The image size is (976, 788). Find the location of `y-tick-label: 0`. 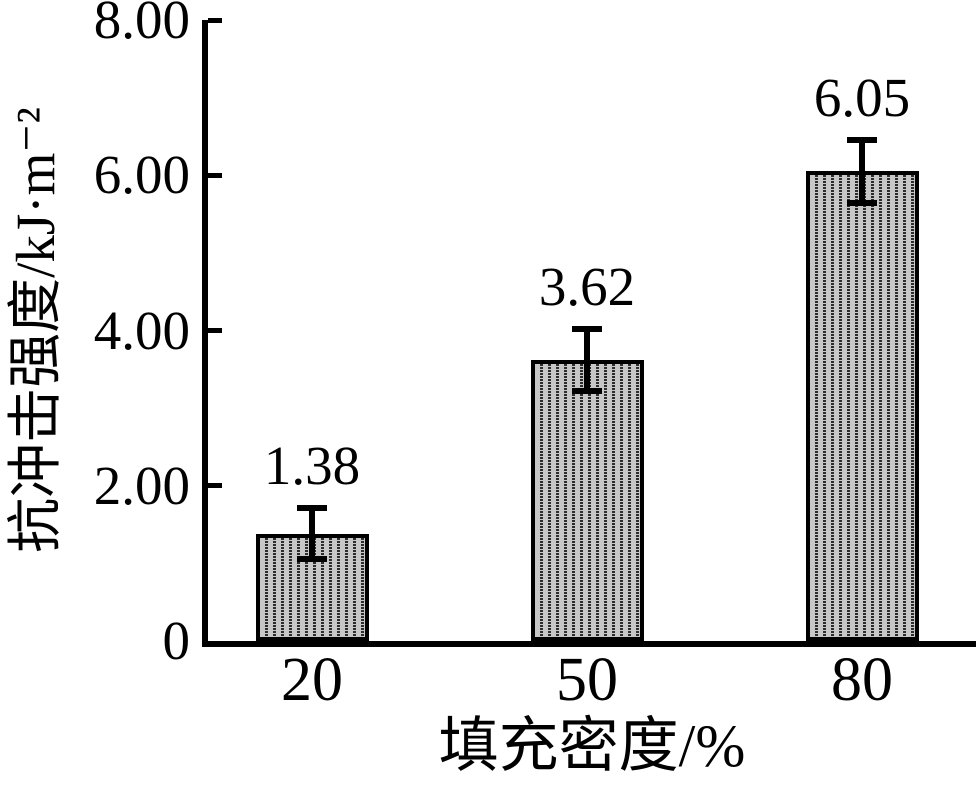

y-tick-label: 0 is located at coordinates (176, 640).